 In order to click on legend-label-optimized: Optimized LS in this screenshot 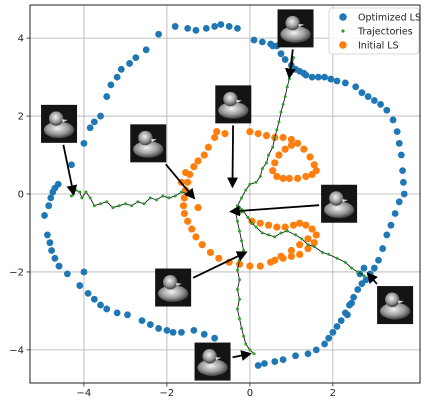, I will do `click(389, 18)`.